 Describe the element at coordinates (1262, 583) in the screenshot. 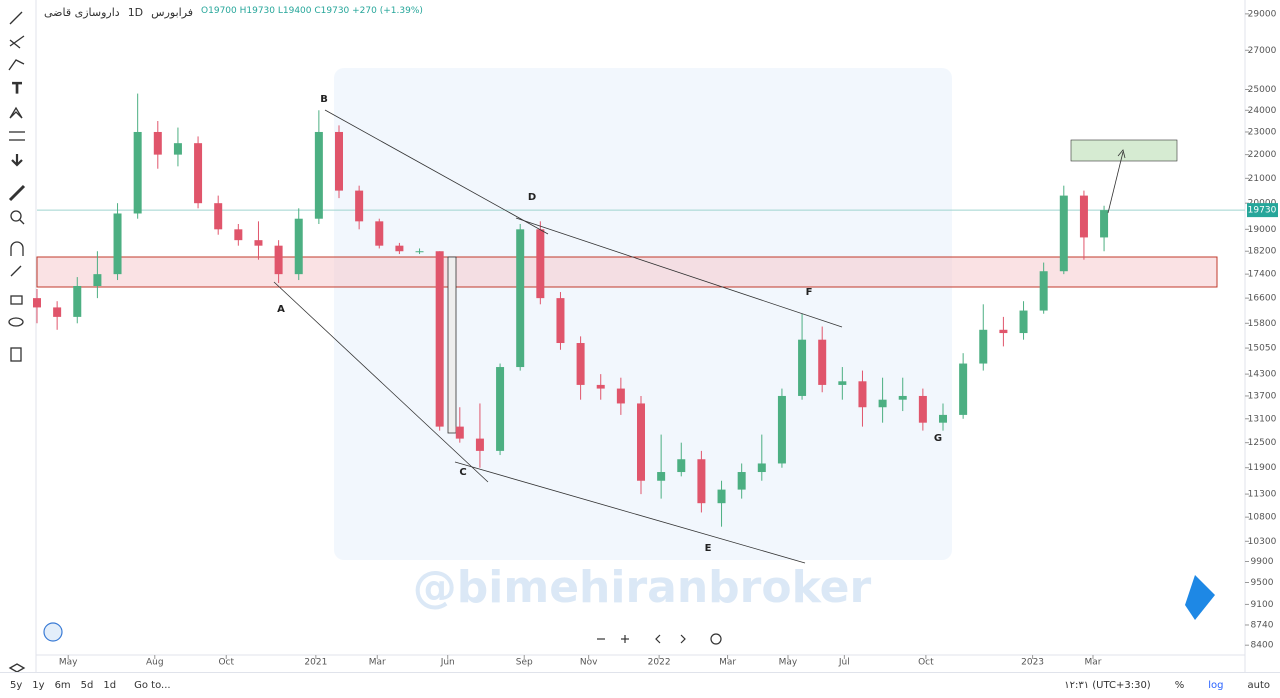

I see `y-tick-label: 9500` at that location.